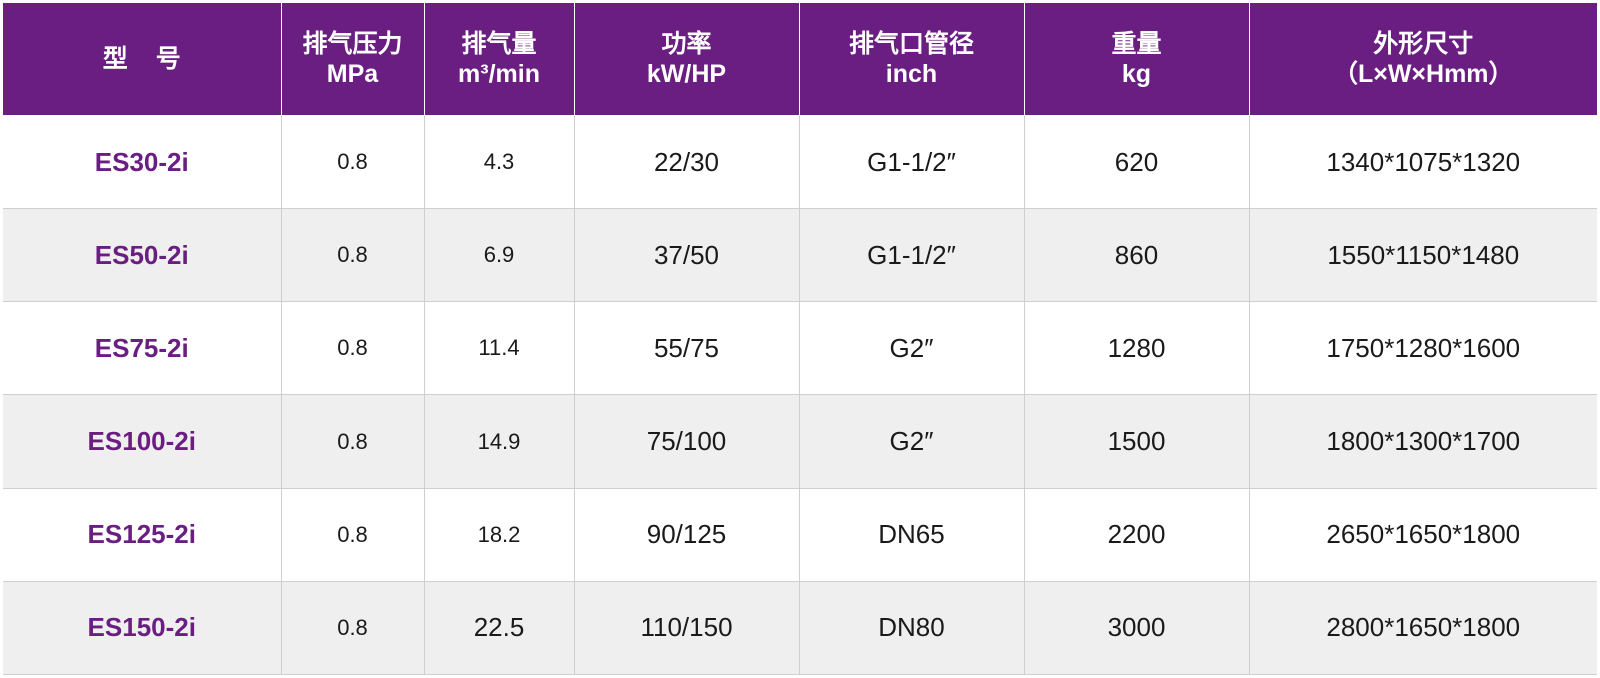 This screenshot has width=1600, height=678. I want to click on cell-weight: 1500, so click(1136, 441).